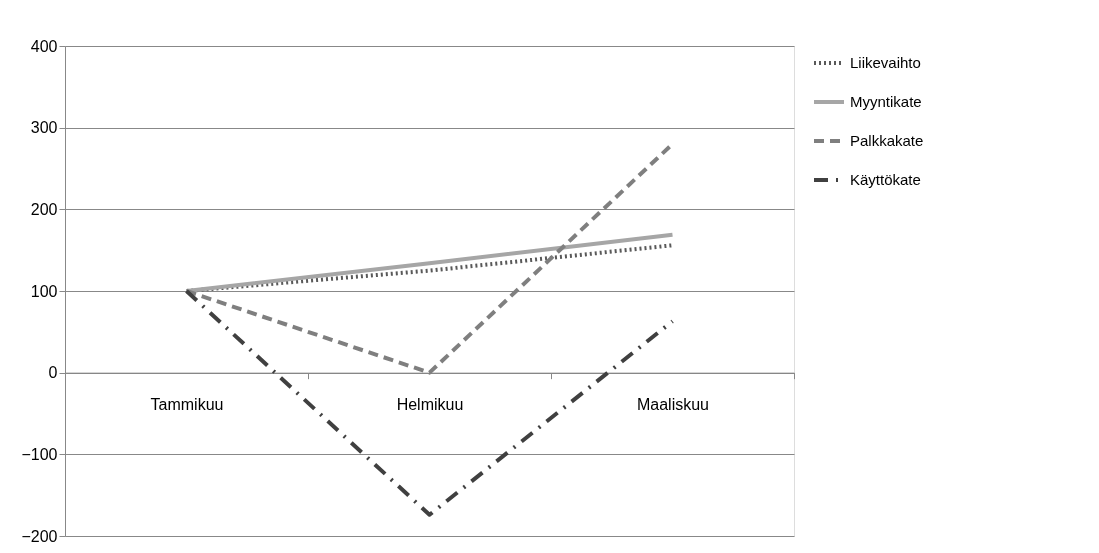 The image size is (1099, 553). I want to click on y-tick-label: −200, so click(39, 536).